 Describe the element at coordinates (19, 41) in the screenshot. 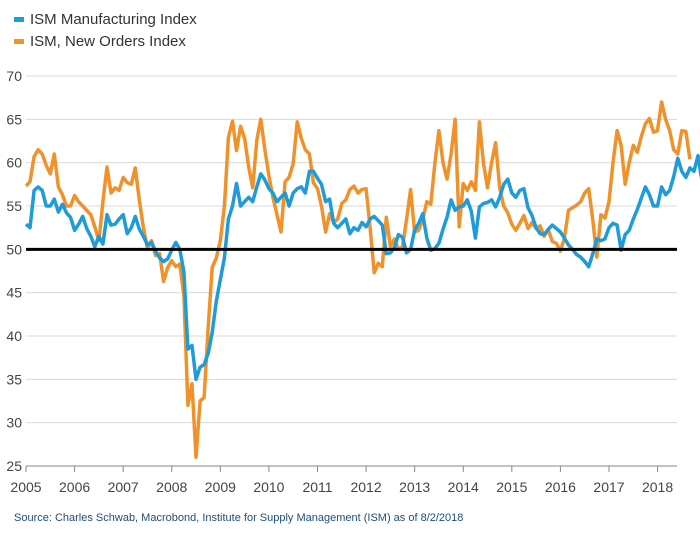

I see `legend-swatch-new-orders` at that location.